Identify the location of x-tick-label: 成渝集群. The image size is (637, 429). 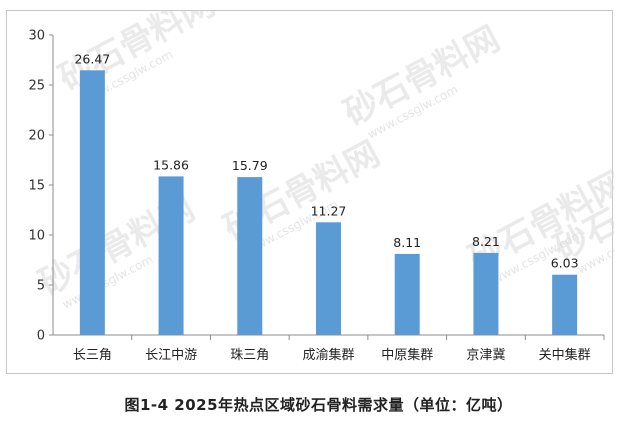
(328, 355).